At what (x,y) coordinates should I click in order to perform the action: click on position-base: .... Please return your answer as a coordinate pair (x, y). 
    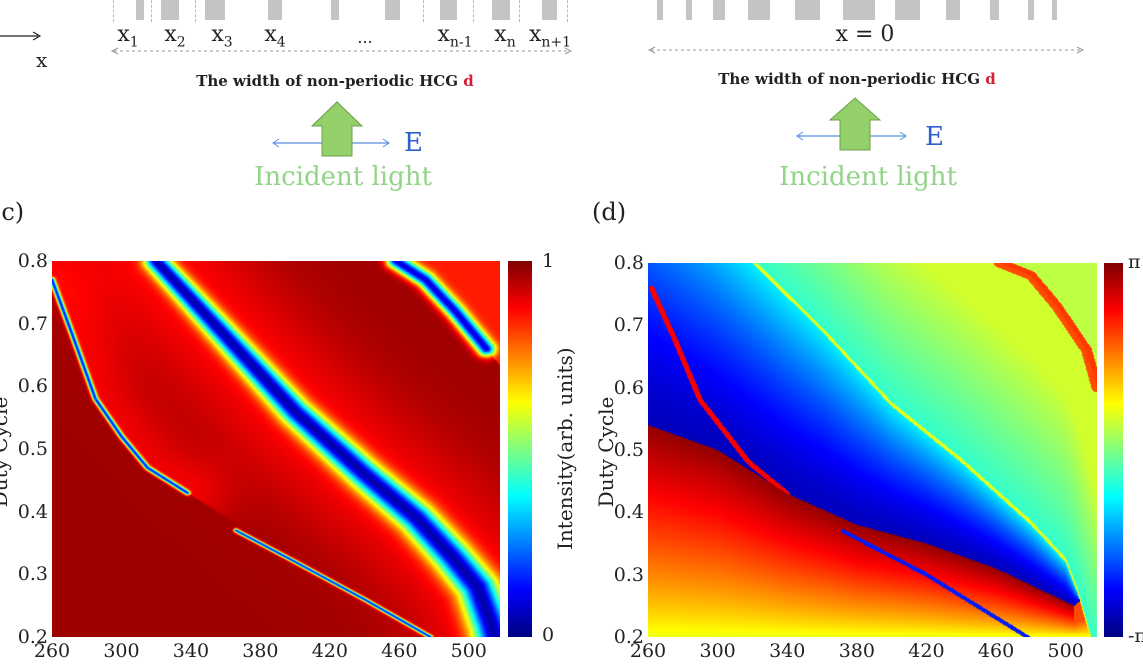
    Looking at the image, I should click on (365, 37).